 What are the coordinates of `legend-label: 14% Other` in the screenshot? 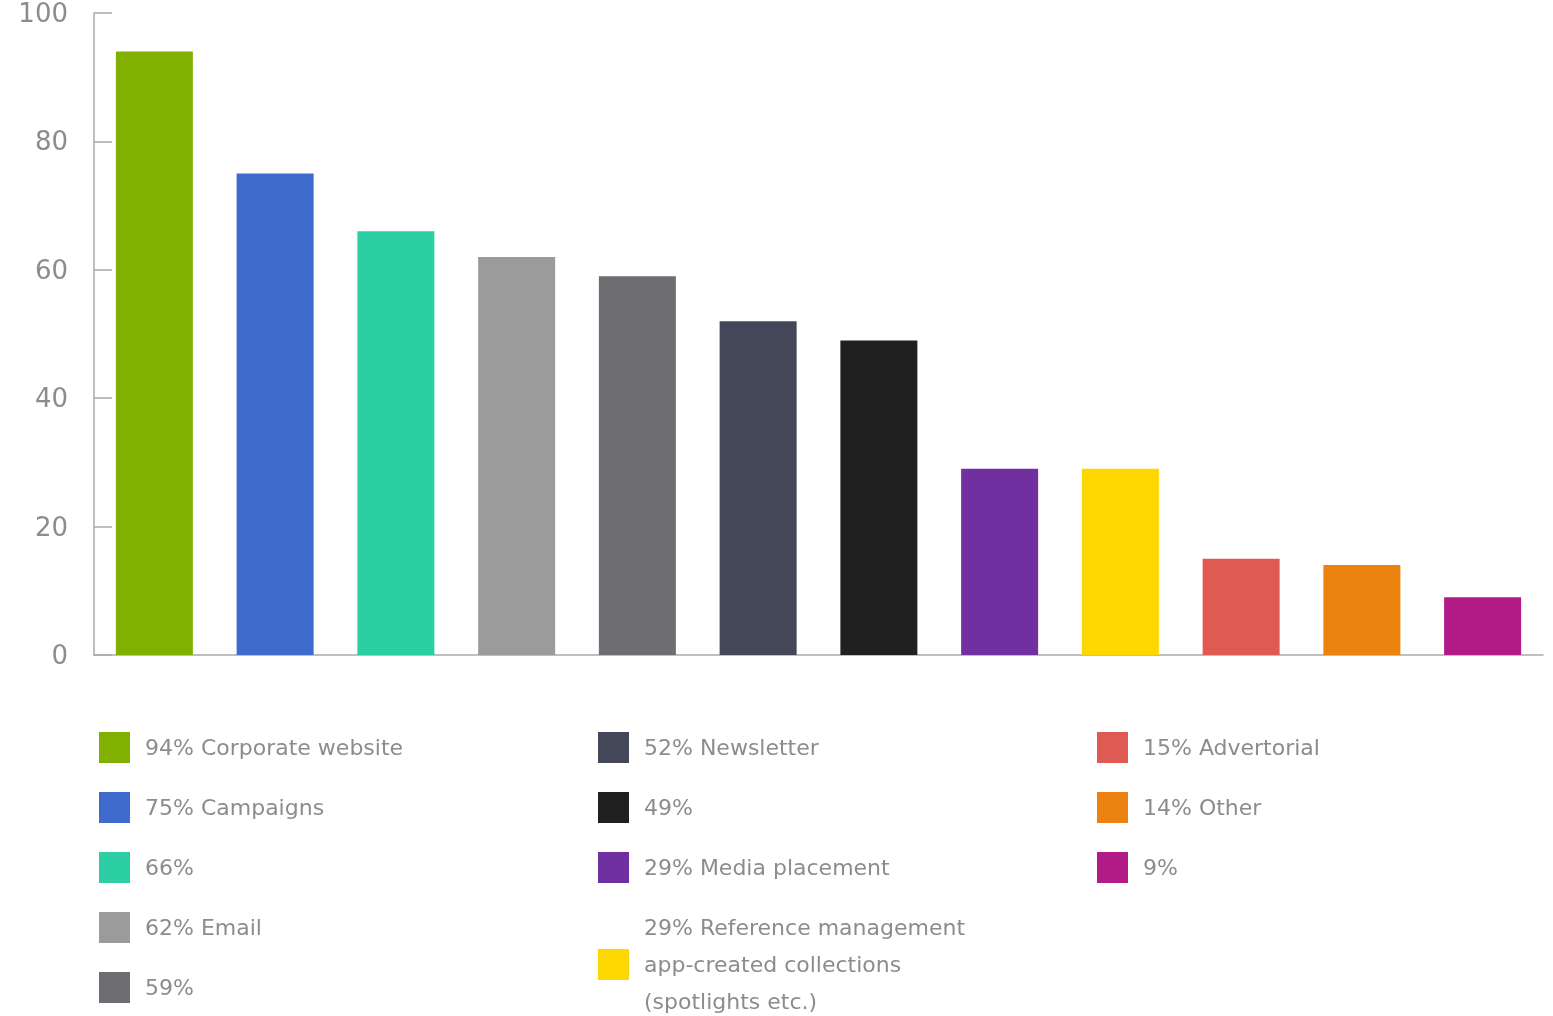 It's located at (1203, 807).